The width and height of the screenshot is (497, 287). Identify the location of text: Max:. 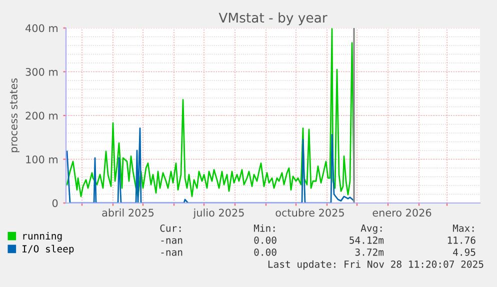
(463, 228).